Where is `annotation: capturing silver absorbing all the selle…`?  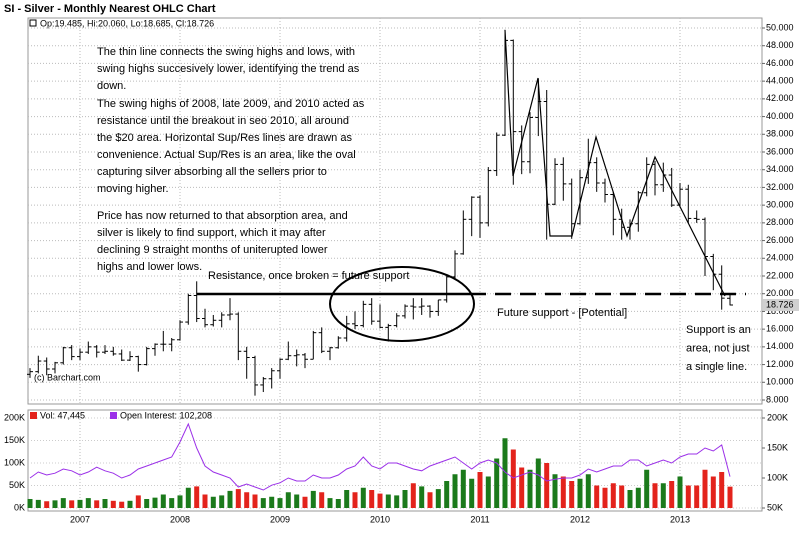
annotation: capturing silver absorbing all the selle… is located at coordinates (212, 172).